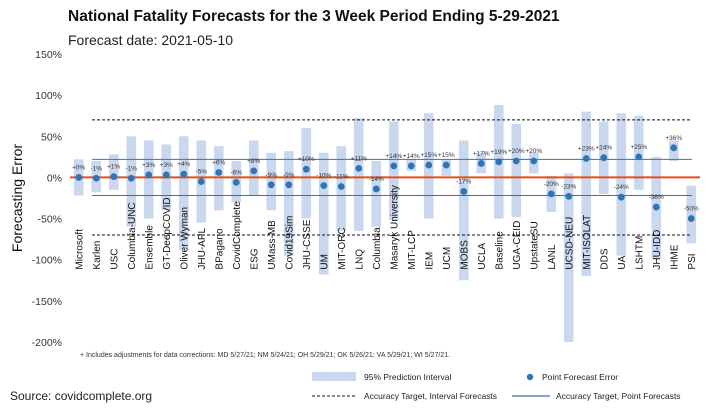 The height and width of the screenshot is (408, 720). I want to click on y-tick-label: 0%, so click(54, 178).